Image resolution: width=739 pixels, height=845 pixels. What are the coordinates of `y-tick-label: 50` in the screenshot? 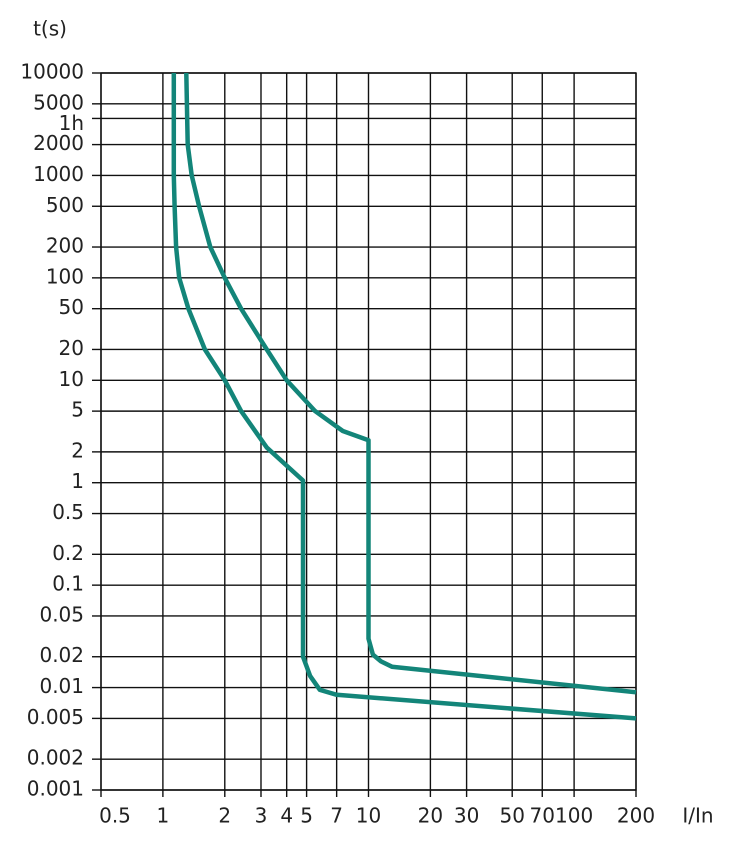 It's located at (71, 307).